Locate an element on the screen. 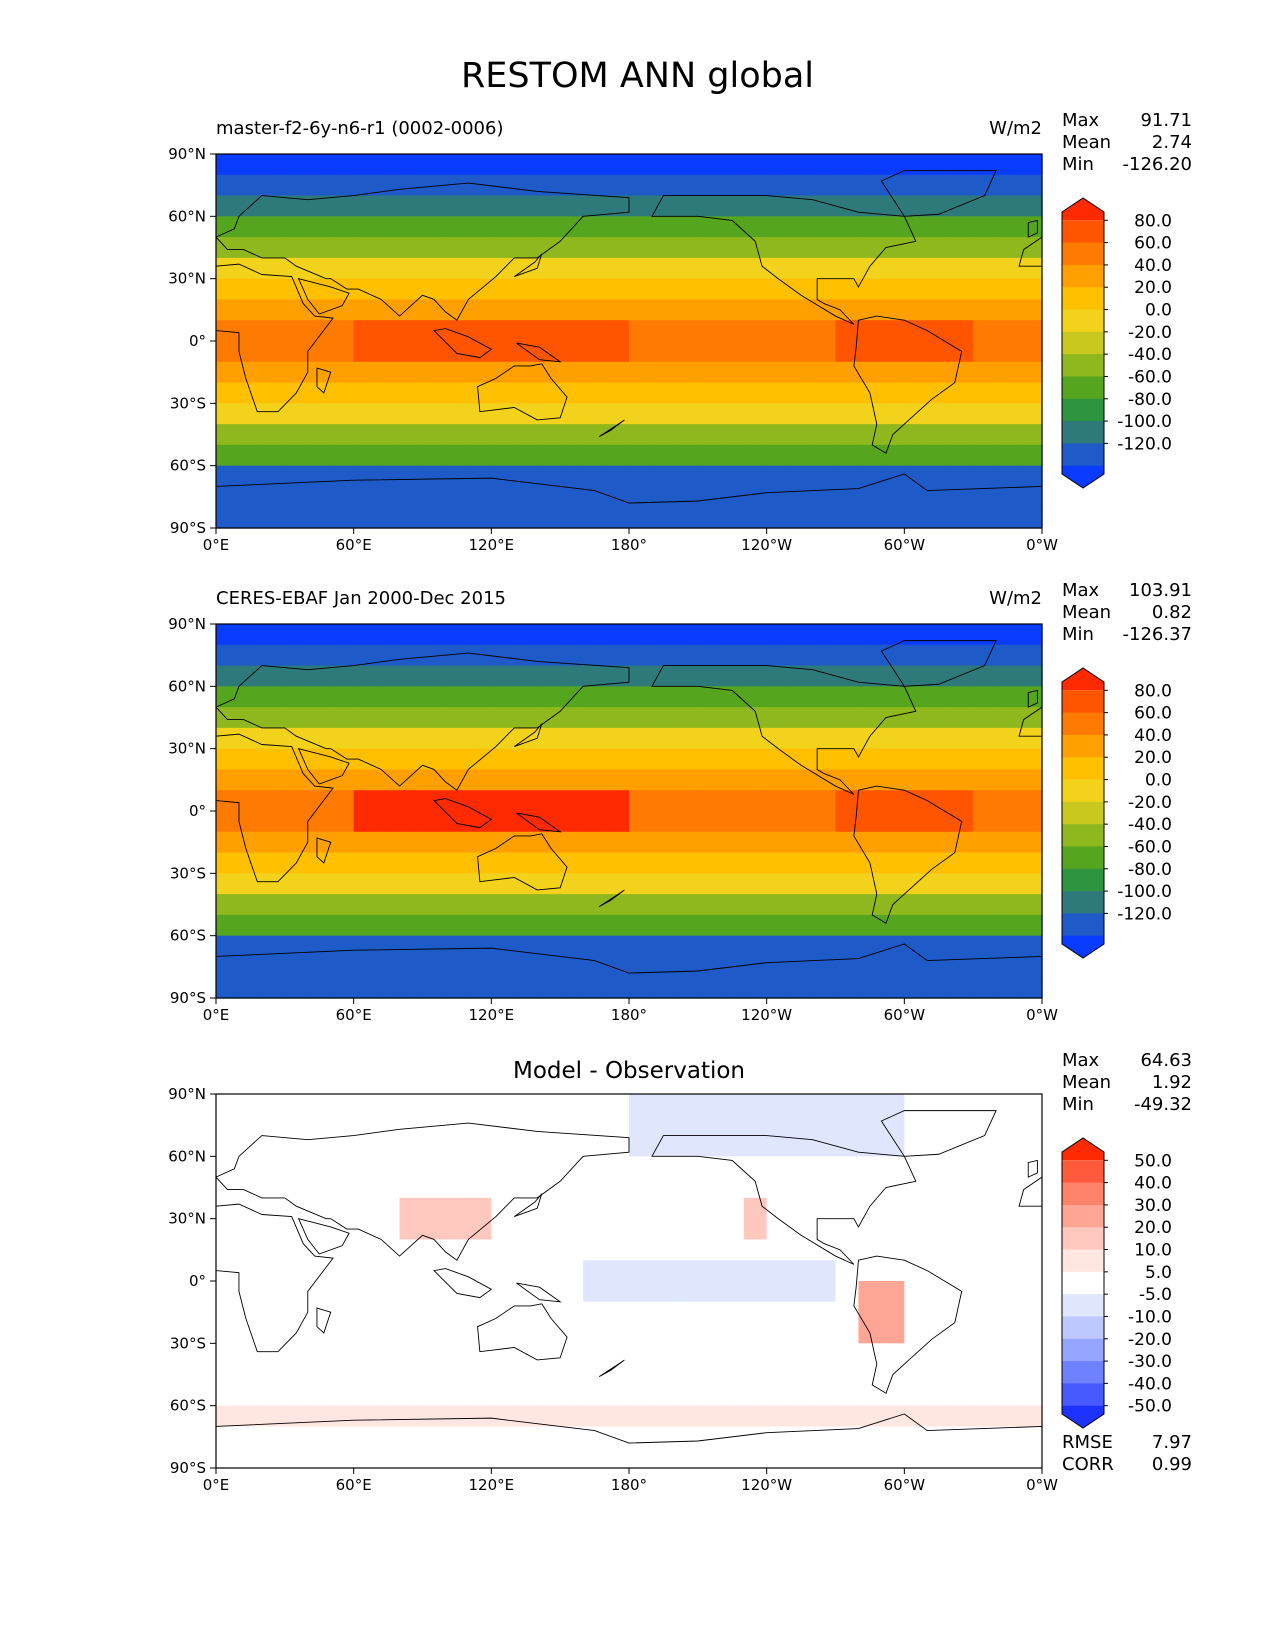 This screenshot has height=1650, width=1275. stat-corr-label: CORR is located at coordinates (1088, 1464).